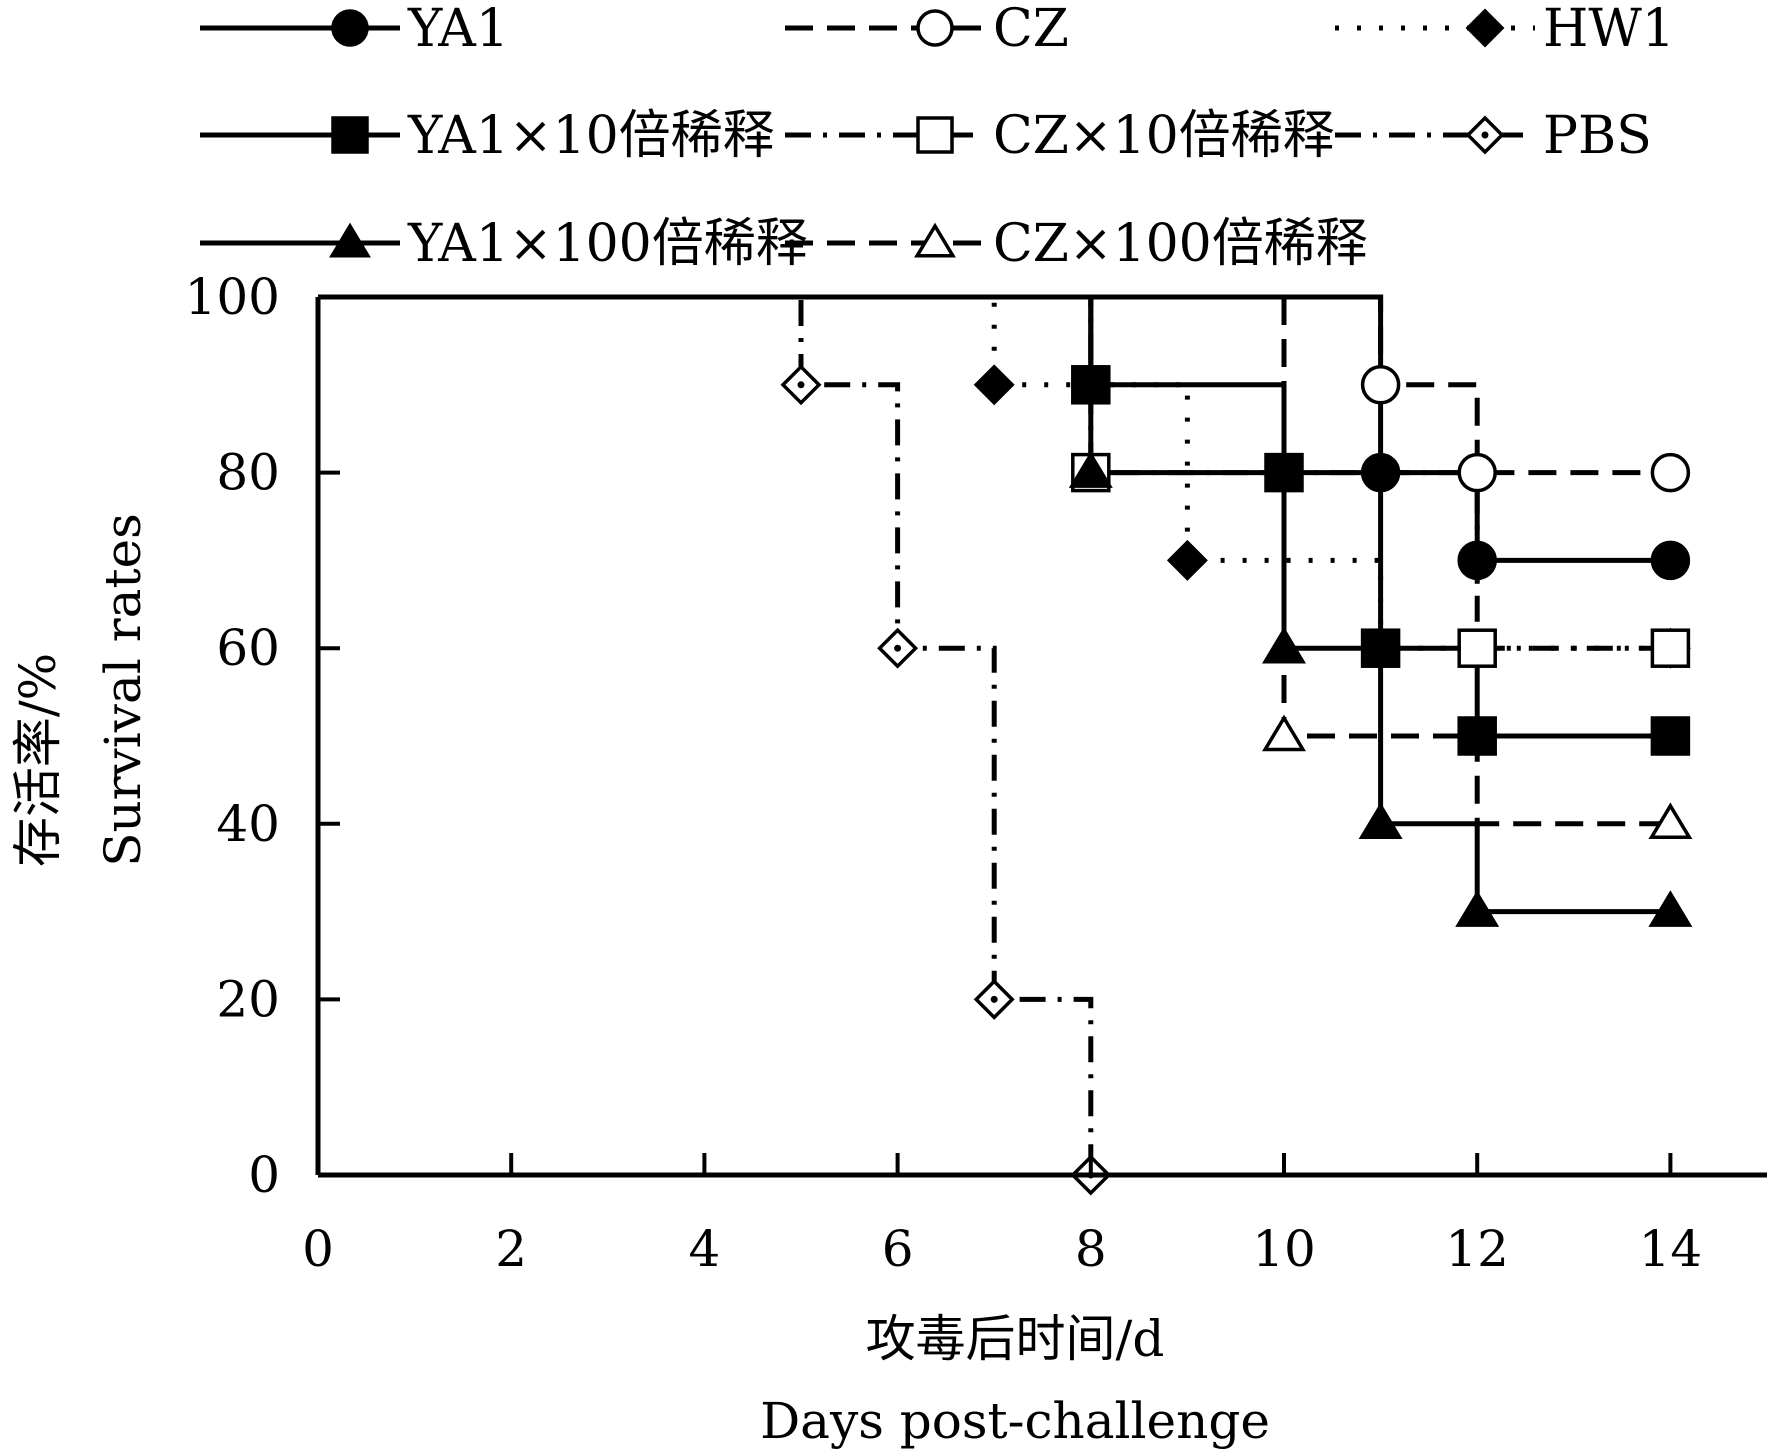  Describe the element at coordinates (935, 240) in the screenshot. I see `legend-marker-czx100` at that location.